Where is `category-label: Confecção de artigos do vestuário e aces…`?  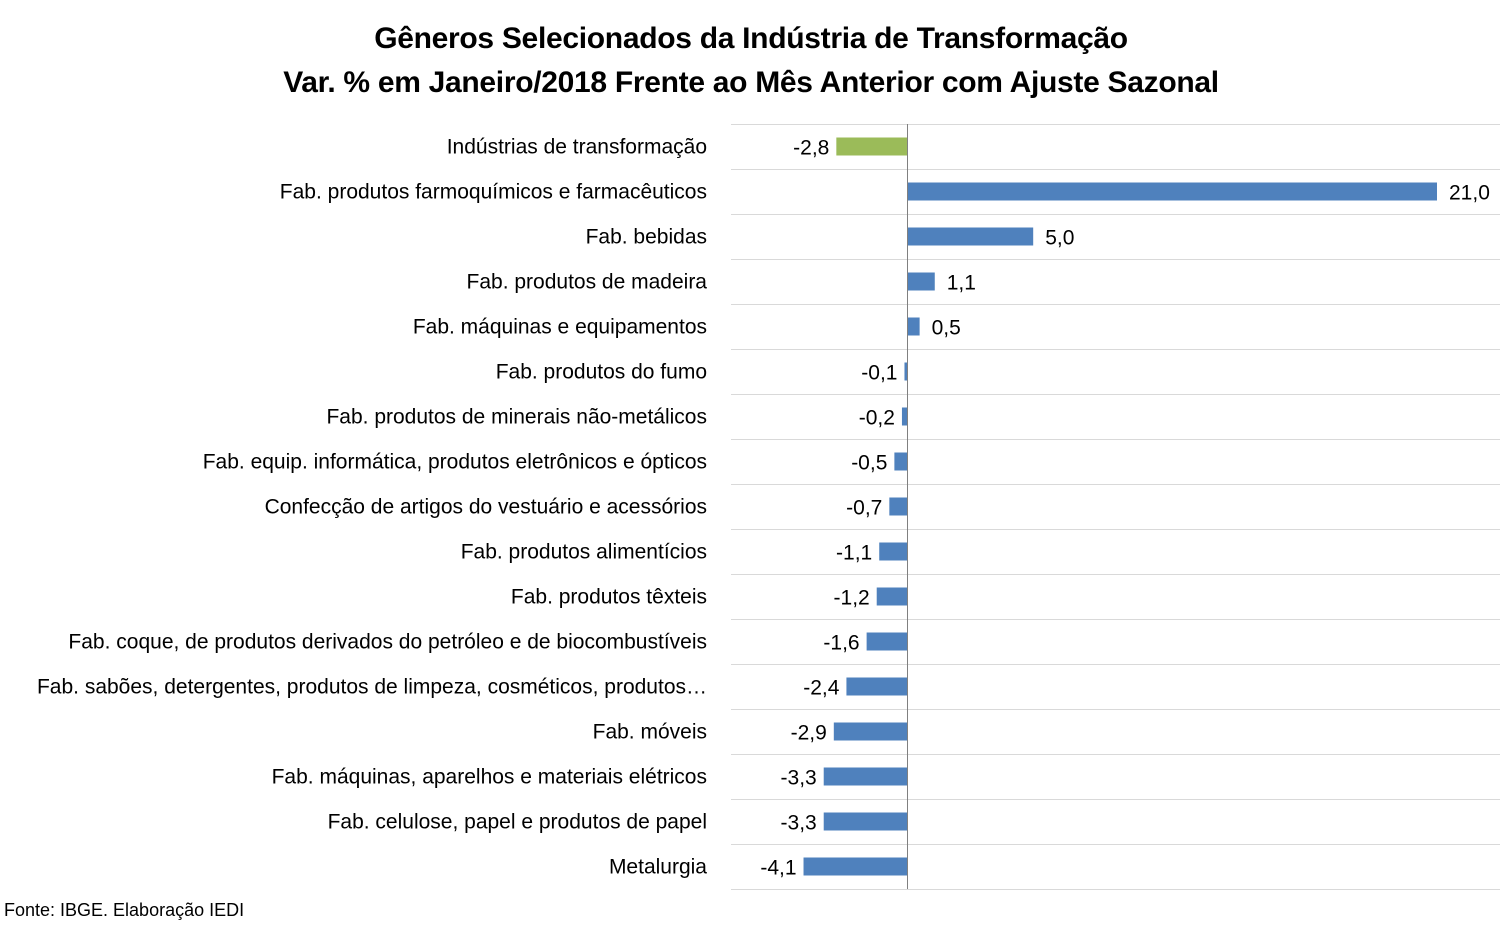
category-label: Confecção de artigos do vestuário e aces… is located at coordinates (486, 507).